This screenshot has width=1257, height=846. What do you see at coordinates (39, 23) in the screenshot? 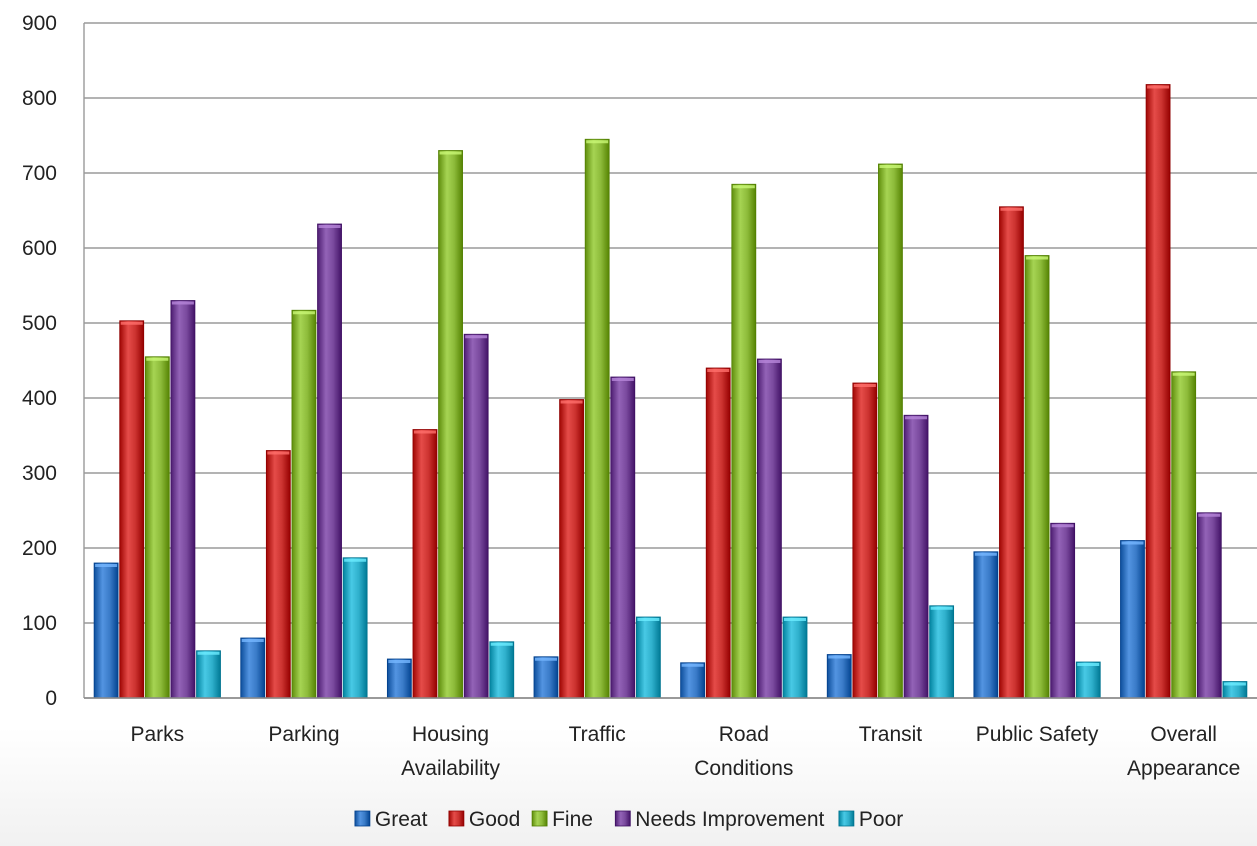
I see `y-tick-label: 900` at bounding box center [39, 23].